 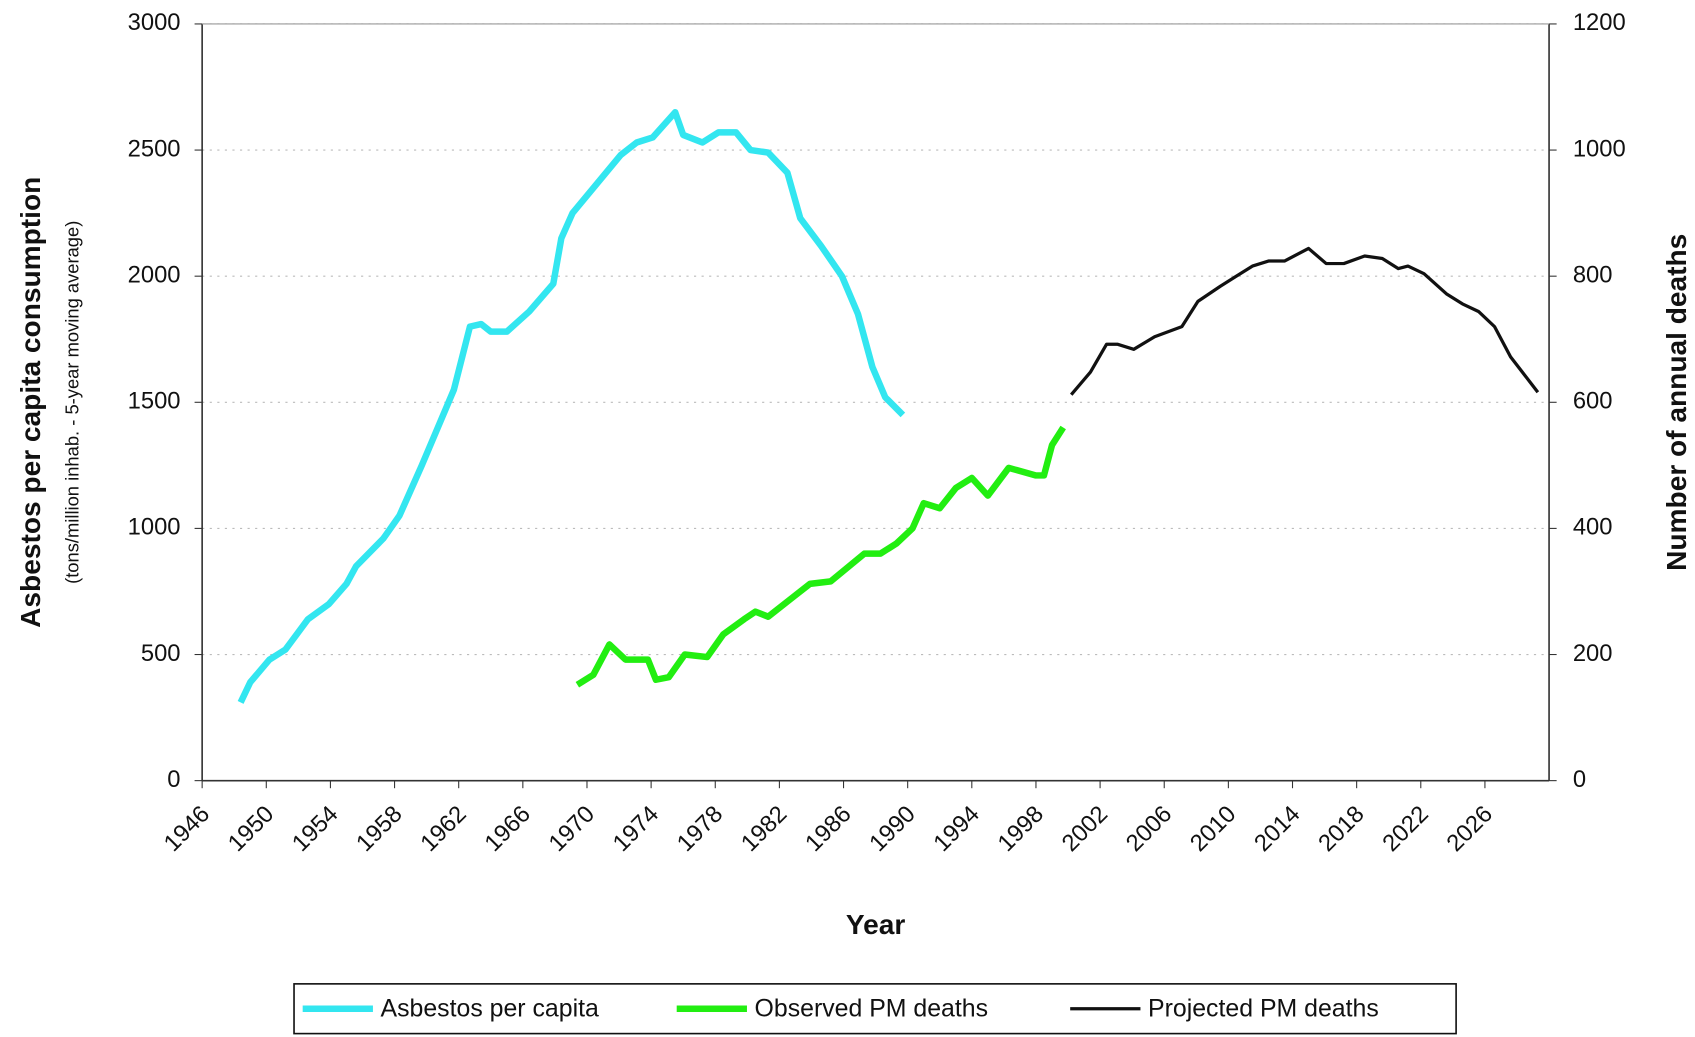 I want to click on y-tick-label: 1000, so click(x=154, y=527).